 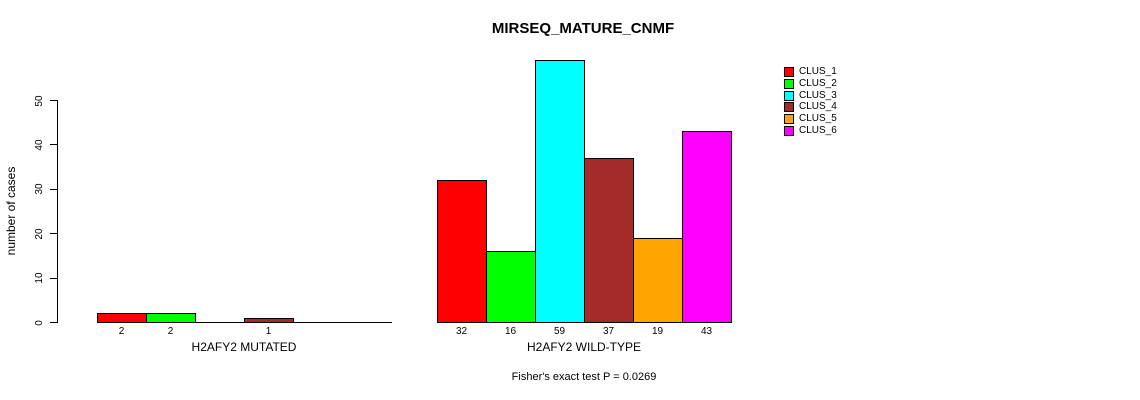 What do you see at coordinates (171, 318) in the screenshot?
I see `bar-CLUS_2-h2afy2-mutated` at bounding box center [171, 318].